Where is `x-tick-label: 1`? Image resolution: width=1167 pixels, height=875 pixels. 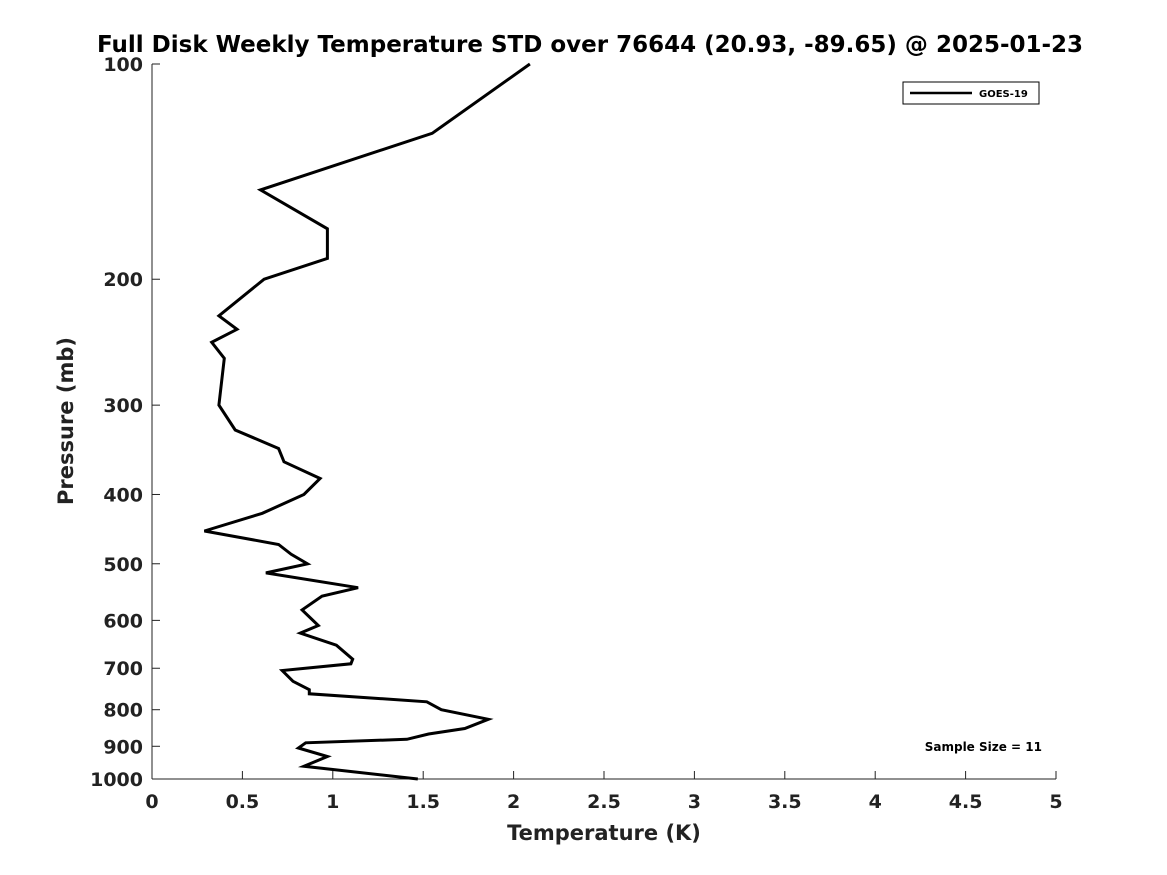
x-tick-label: 1 is located at coordinates (332, 802).